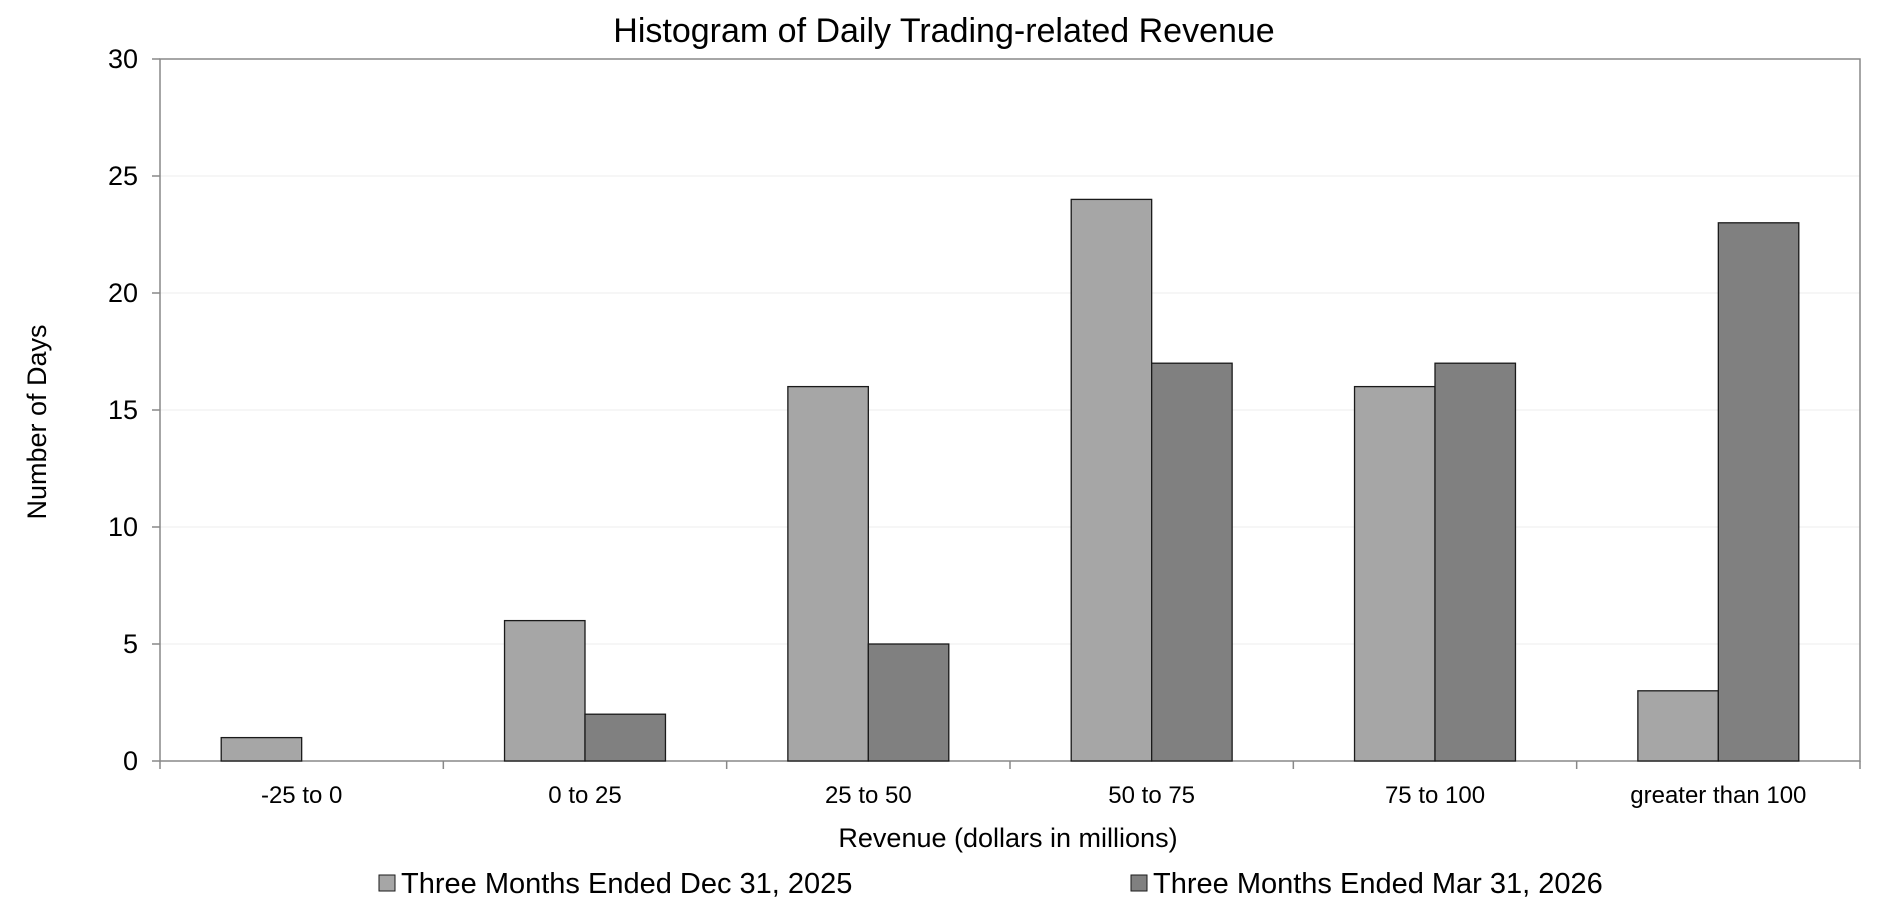 This screenshot has height=907, width=1889. What do you see at coordinates (123, 293) in the screenshot?
I see `y-tick-label: 20` at bounding box center [123, 293].